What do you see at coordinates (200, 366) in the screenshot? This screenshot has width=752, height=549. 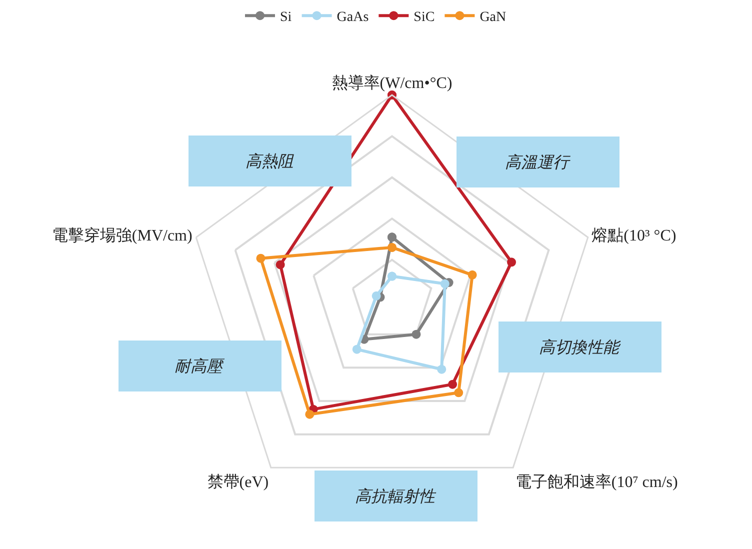 I see `text: 耐高壓` at bounding box center [200, 366].